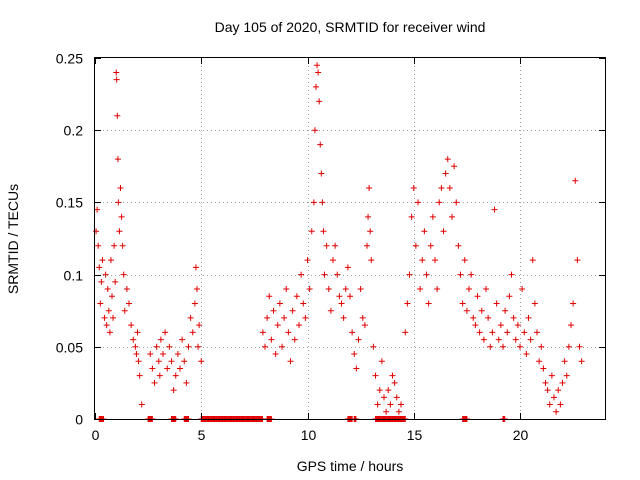  I want to click on x-tick-label: 10, so click(309, 435).